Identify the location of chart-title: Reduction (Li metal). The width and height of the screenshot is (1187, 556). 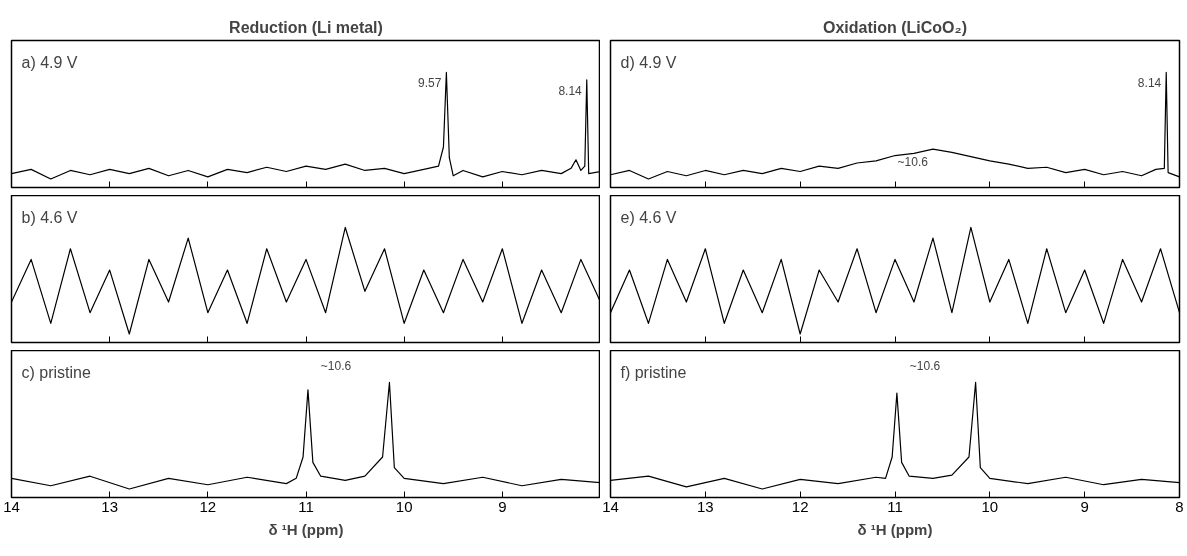
(306, 27).